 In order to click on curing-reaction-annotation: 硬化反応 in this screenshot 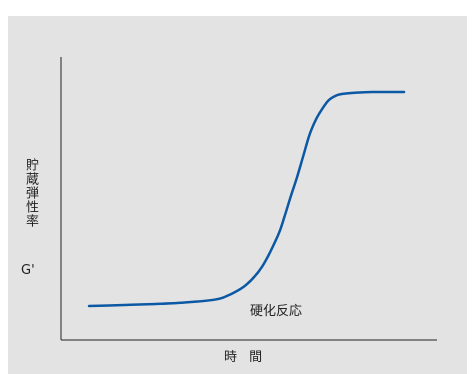, I will do `click(276, 311)`.